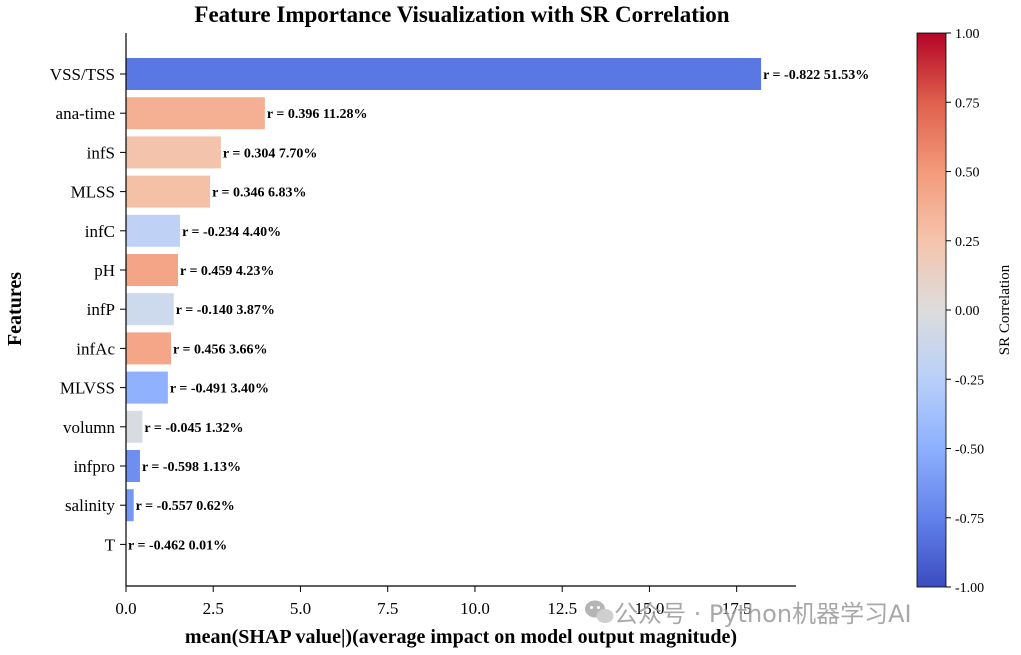  I want to click on wechat-icon, so click(599, 611).